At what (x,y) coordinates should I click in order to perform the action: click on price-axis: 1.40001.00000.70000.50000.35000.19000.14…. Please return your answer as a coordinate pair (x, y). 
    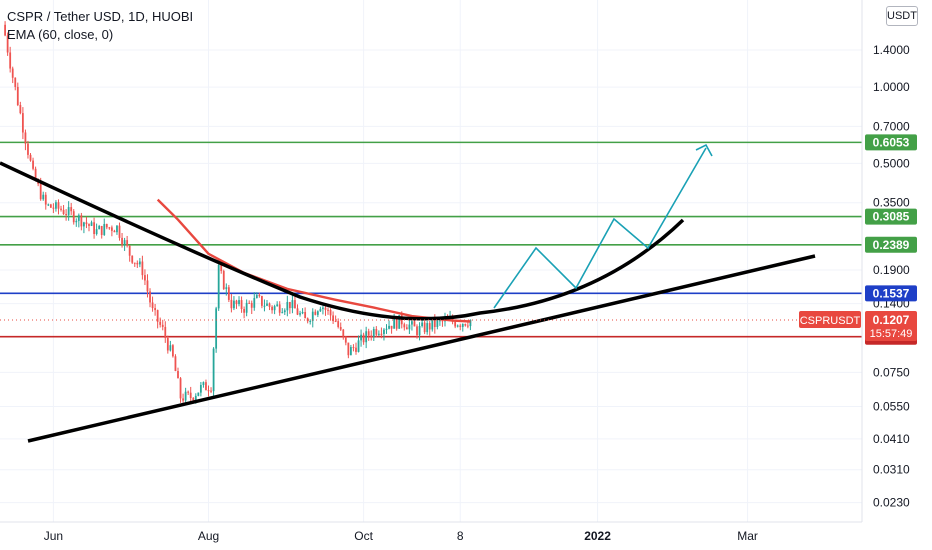
    Looking at the image, I should click on (891, 276).